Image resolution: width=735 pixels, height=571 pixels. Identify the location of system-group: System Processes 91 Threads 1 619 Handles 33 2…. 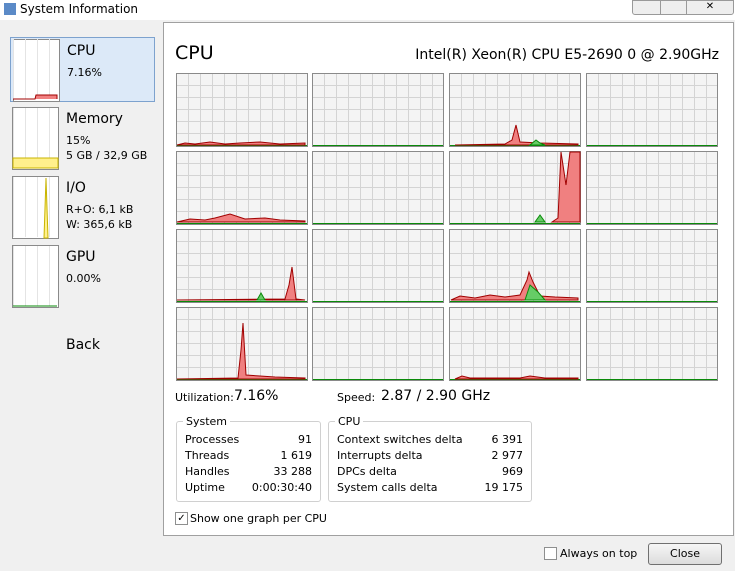
(248, 458).